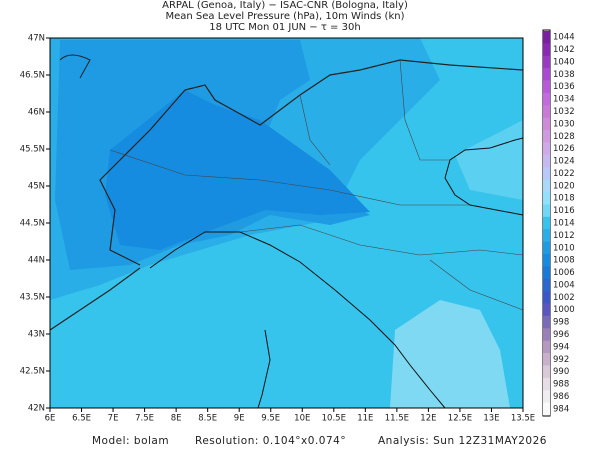 This screenshot has height=450, width=600. I want to click on colorbar-label: 986, so click(561, 397).